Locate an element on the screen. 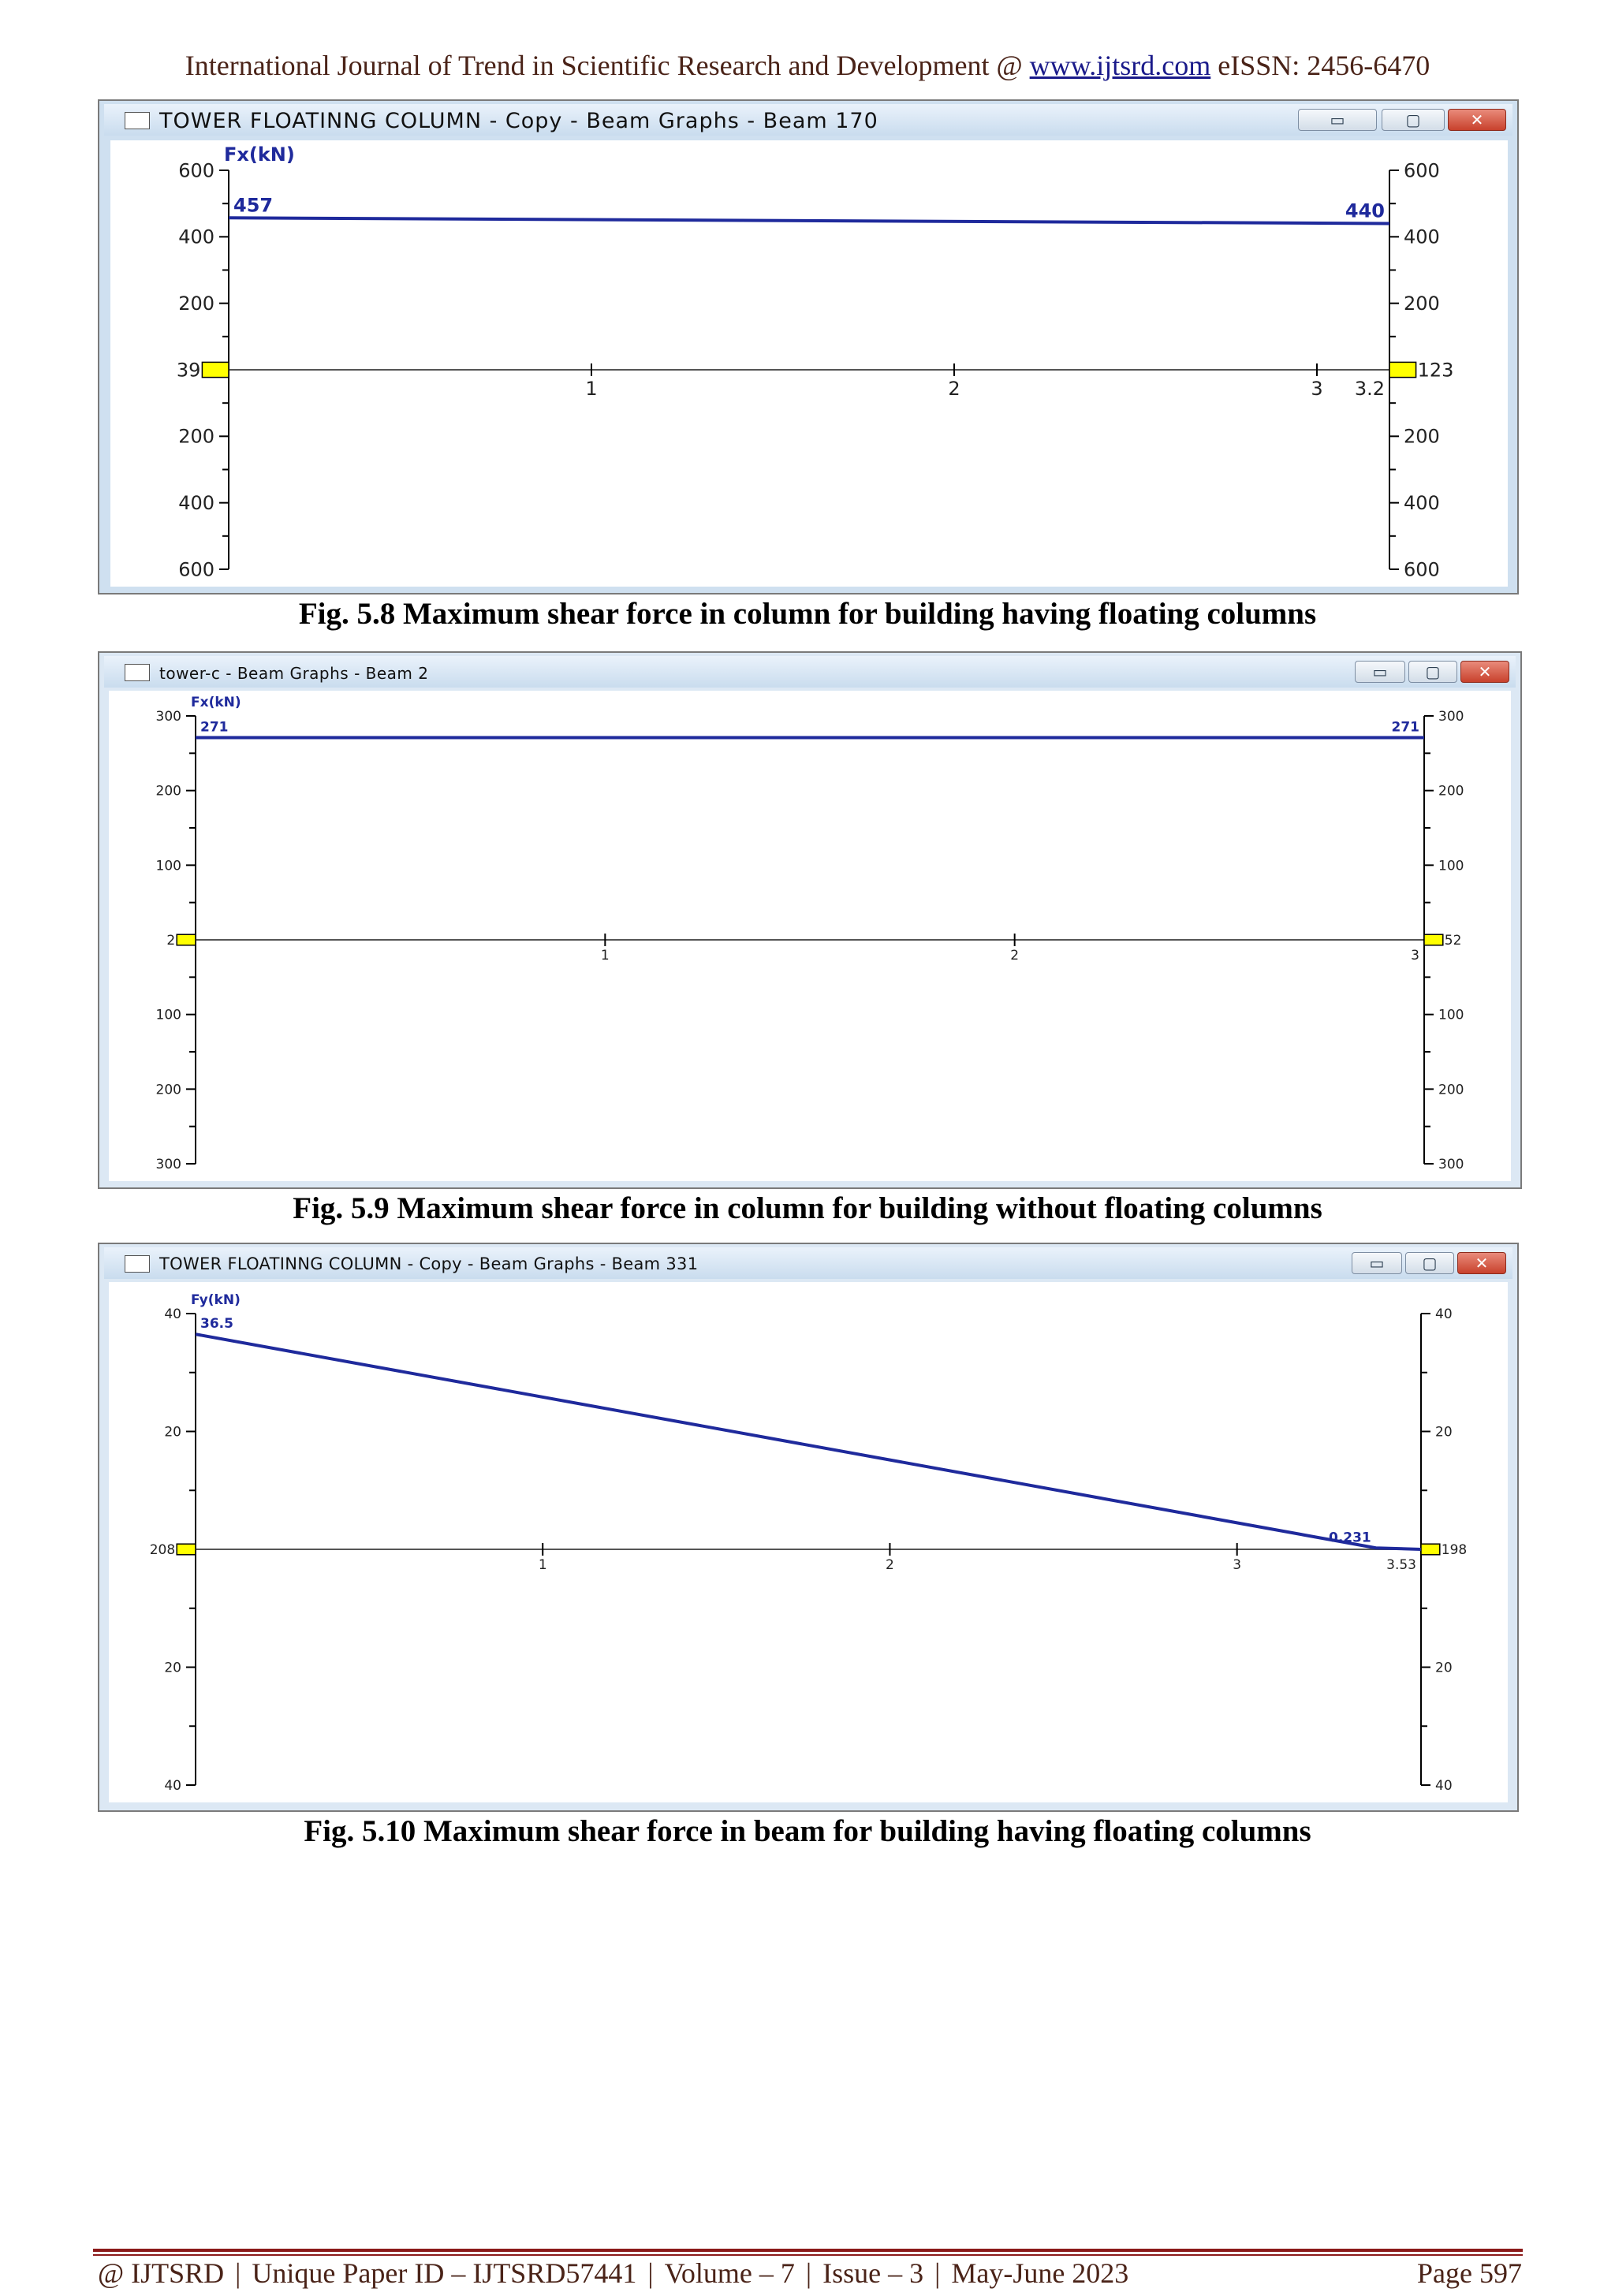 This screenshot has height=2296, width=1615. end-node-label: 52 is located at coordinates (1453, 941).